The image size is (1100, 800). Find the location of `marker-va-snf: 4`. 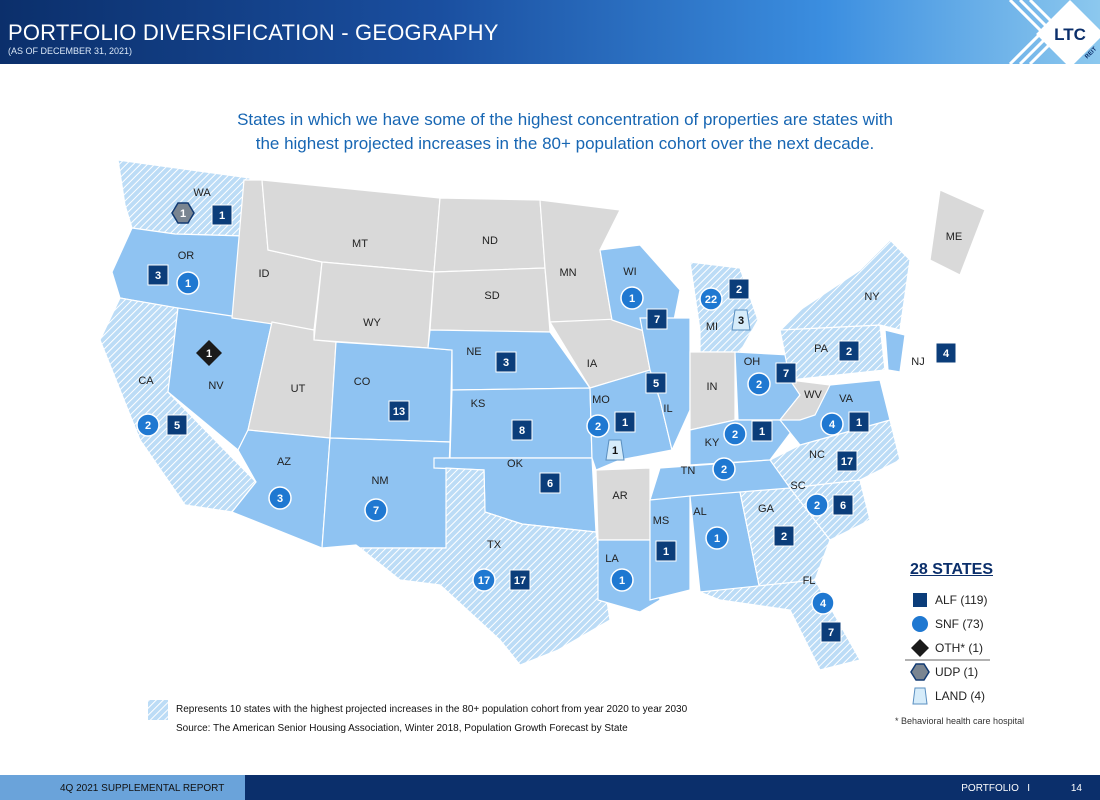

marker-va-snf: 4 is located at coordinates (832, 424).